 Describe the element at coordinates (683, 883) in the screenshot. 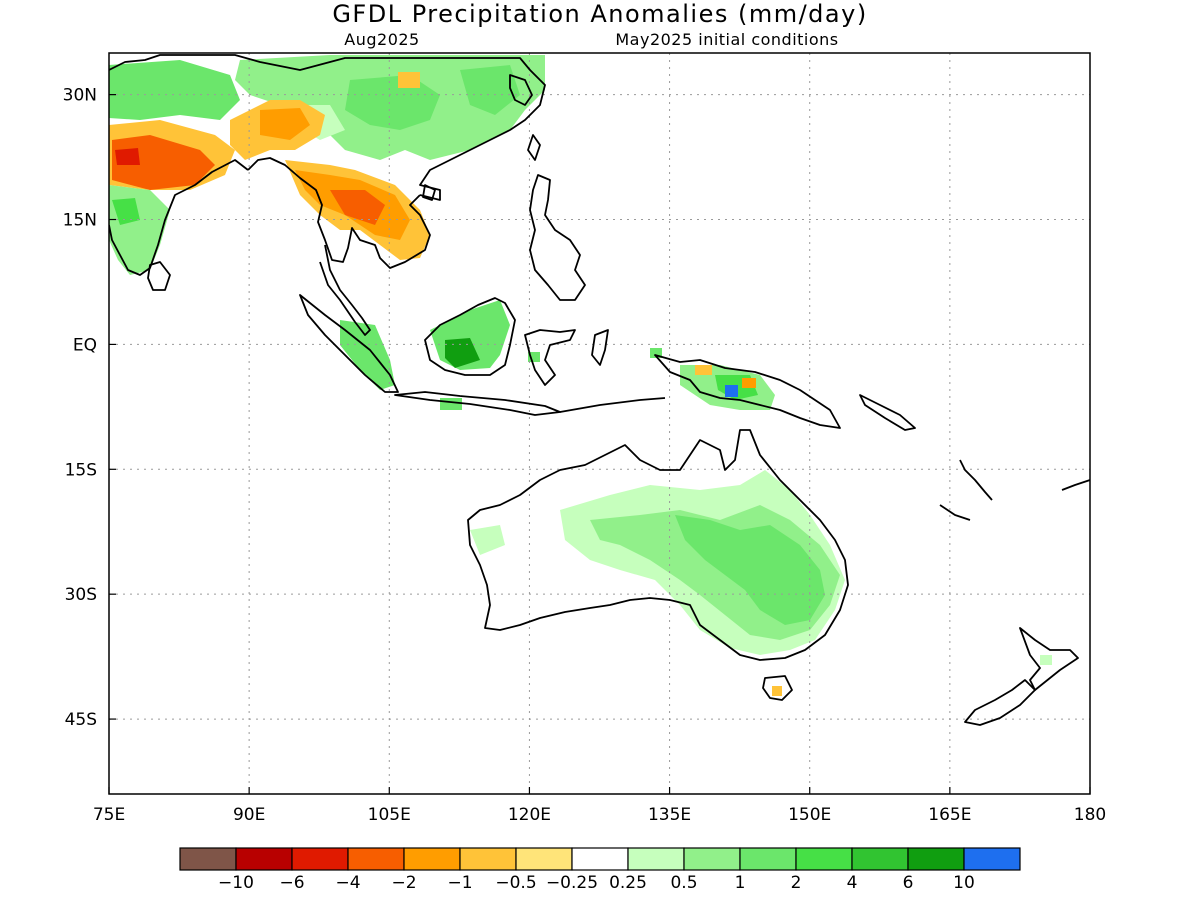

I see `colorbar-label: 0.5` at that location.